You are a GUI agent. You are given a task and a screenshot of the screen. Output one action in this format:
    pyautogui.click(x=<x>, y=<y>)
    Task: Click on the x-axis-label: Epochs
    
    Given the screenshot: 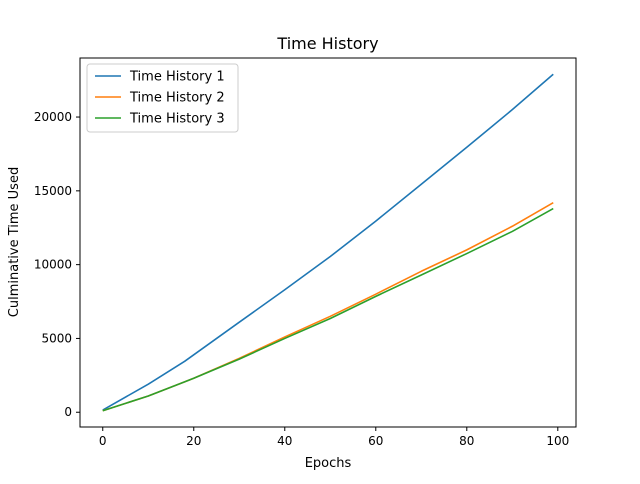 What is the action you would take?
    pyautogui.click(x=328, y=463)
    